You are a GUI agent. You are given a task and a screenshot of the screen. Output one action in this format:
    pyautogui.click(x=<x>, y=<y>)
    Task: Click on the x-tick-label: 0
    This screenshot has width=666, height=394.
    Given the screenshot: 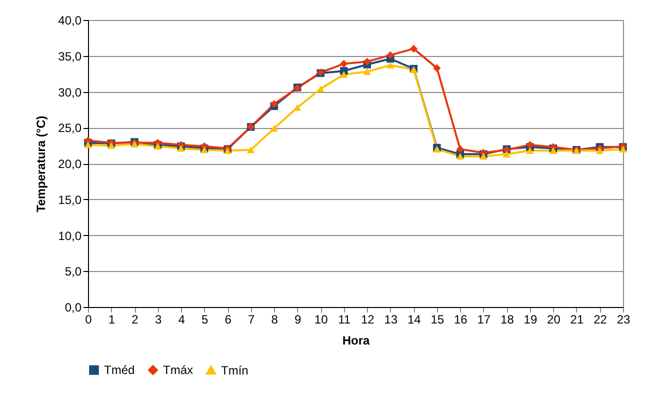 What is the action you would take?
    pyautogui.click(x=88, y=319)
    